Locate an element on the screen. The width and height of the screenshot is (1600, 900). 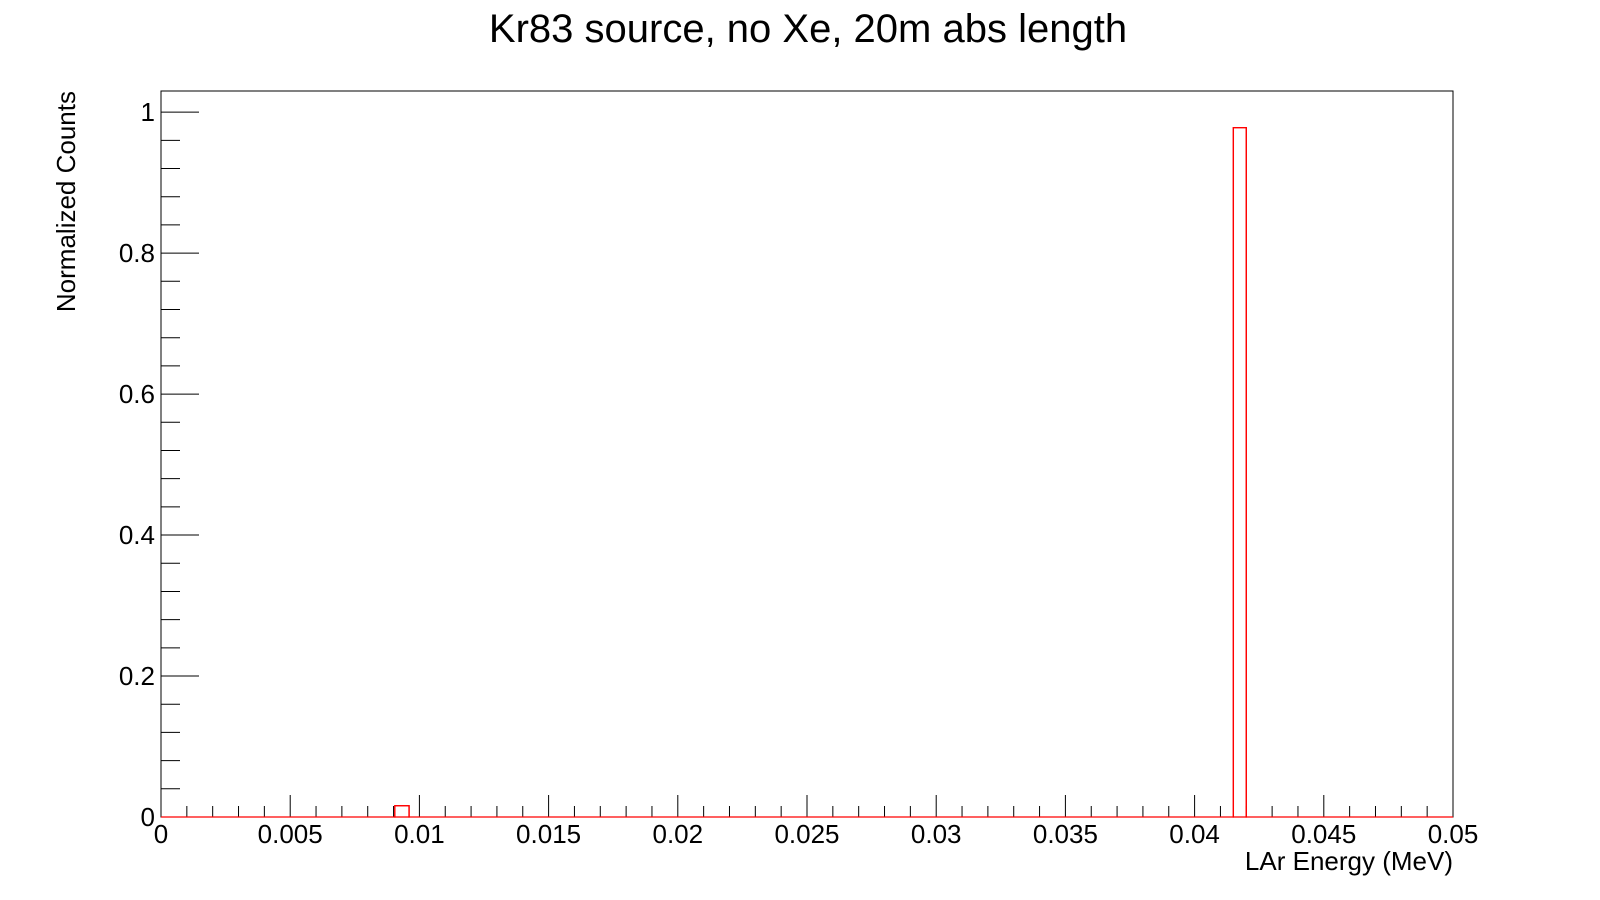
x-tick-label: 0.045 is located at coordinates (1323, 834).